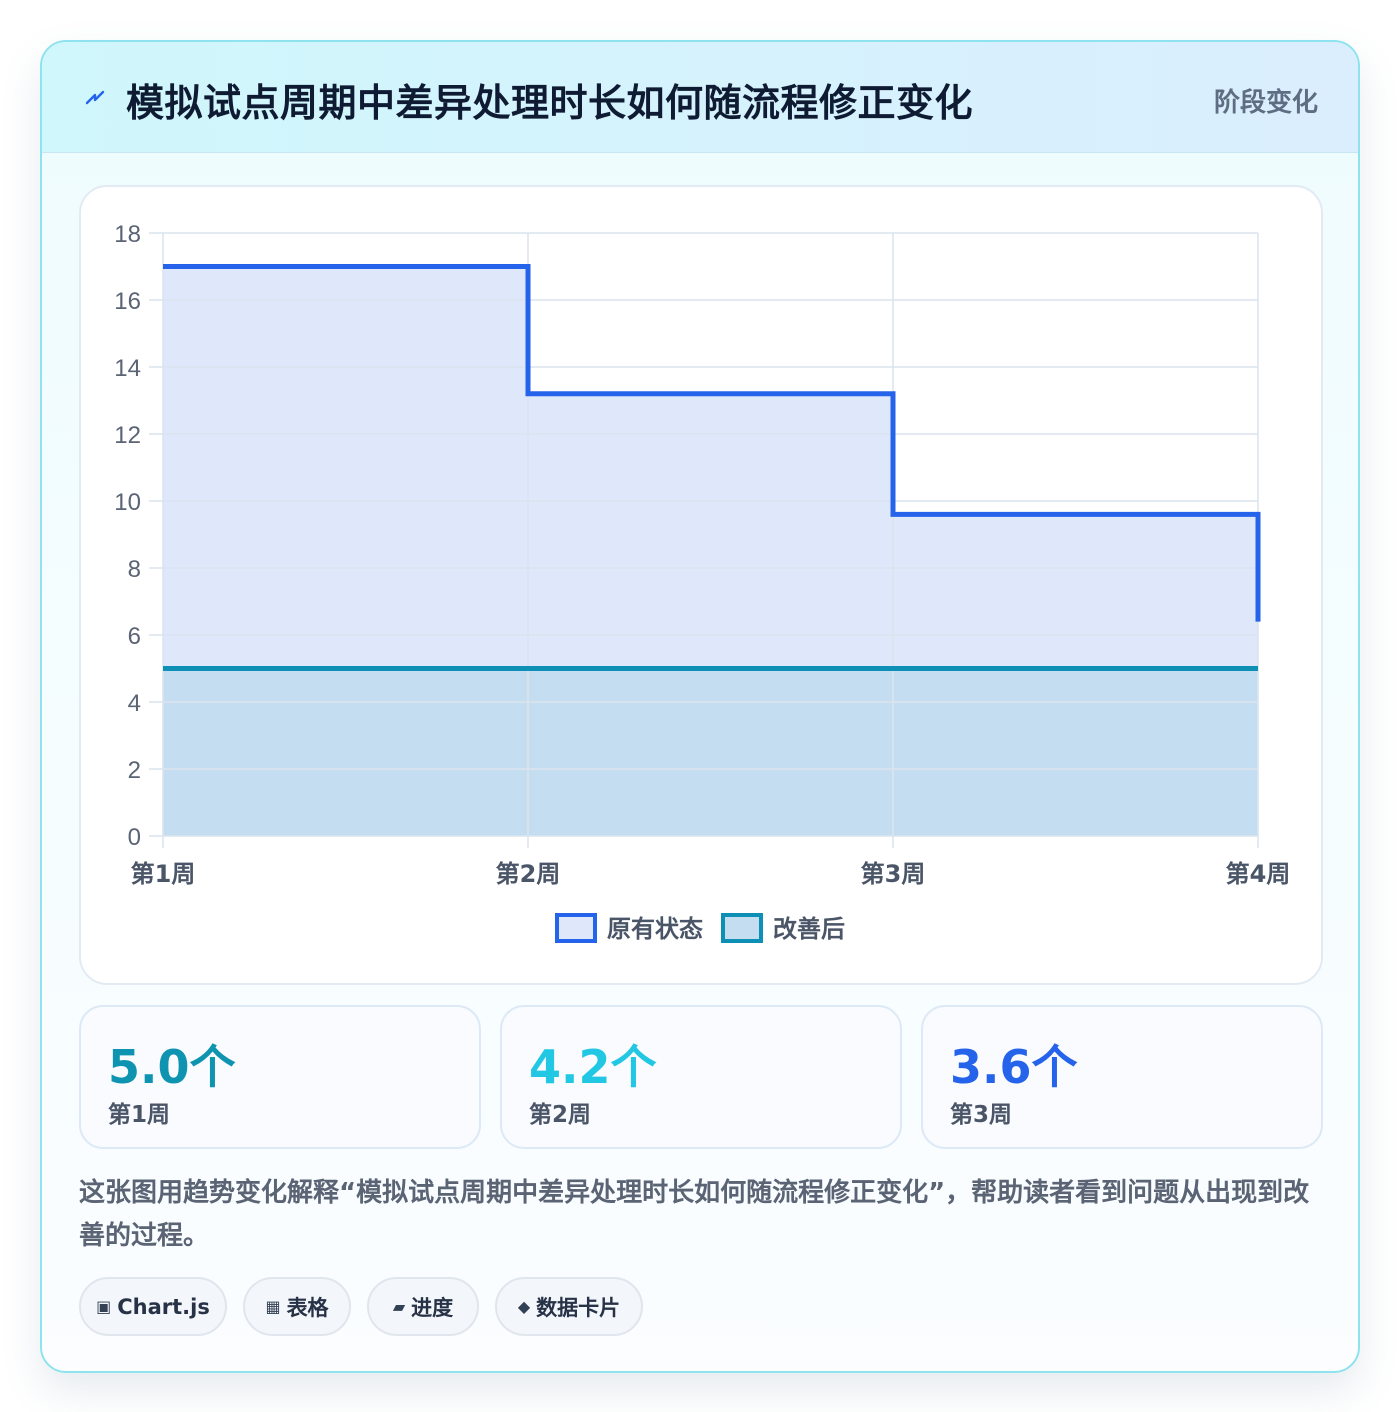 The height and width of the screenshot is (1412, 1400). What do you see at coordinates (1122, 1077) in the screenshot?
I see `stat-card: 3.6个 第3周` at bounding box center [1122, 1077].